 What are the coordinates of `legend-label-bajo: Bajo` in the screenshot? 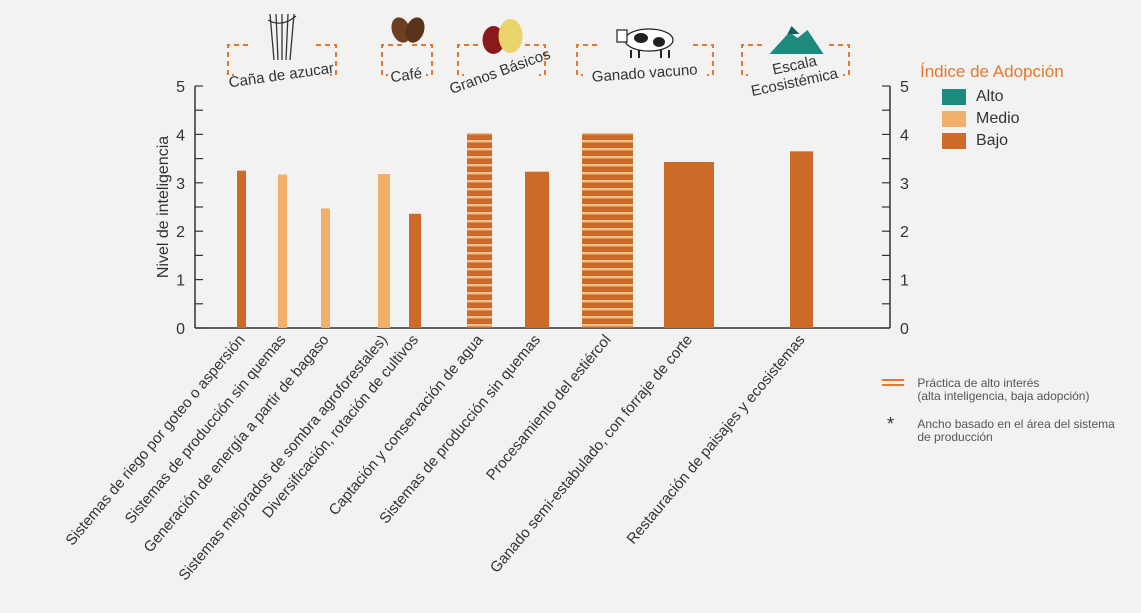 It's located at (992, 140).